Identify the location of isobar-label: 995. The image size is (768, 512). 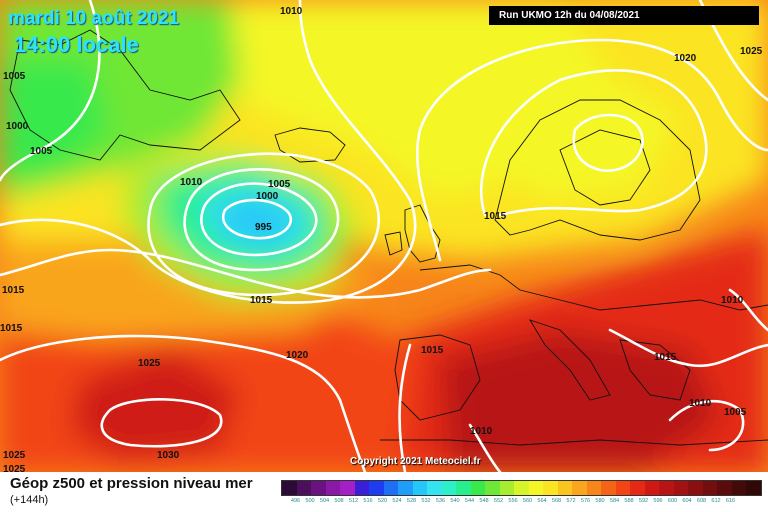
(263, 227).